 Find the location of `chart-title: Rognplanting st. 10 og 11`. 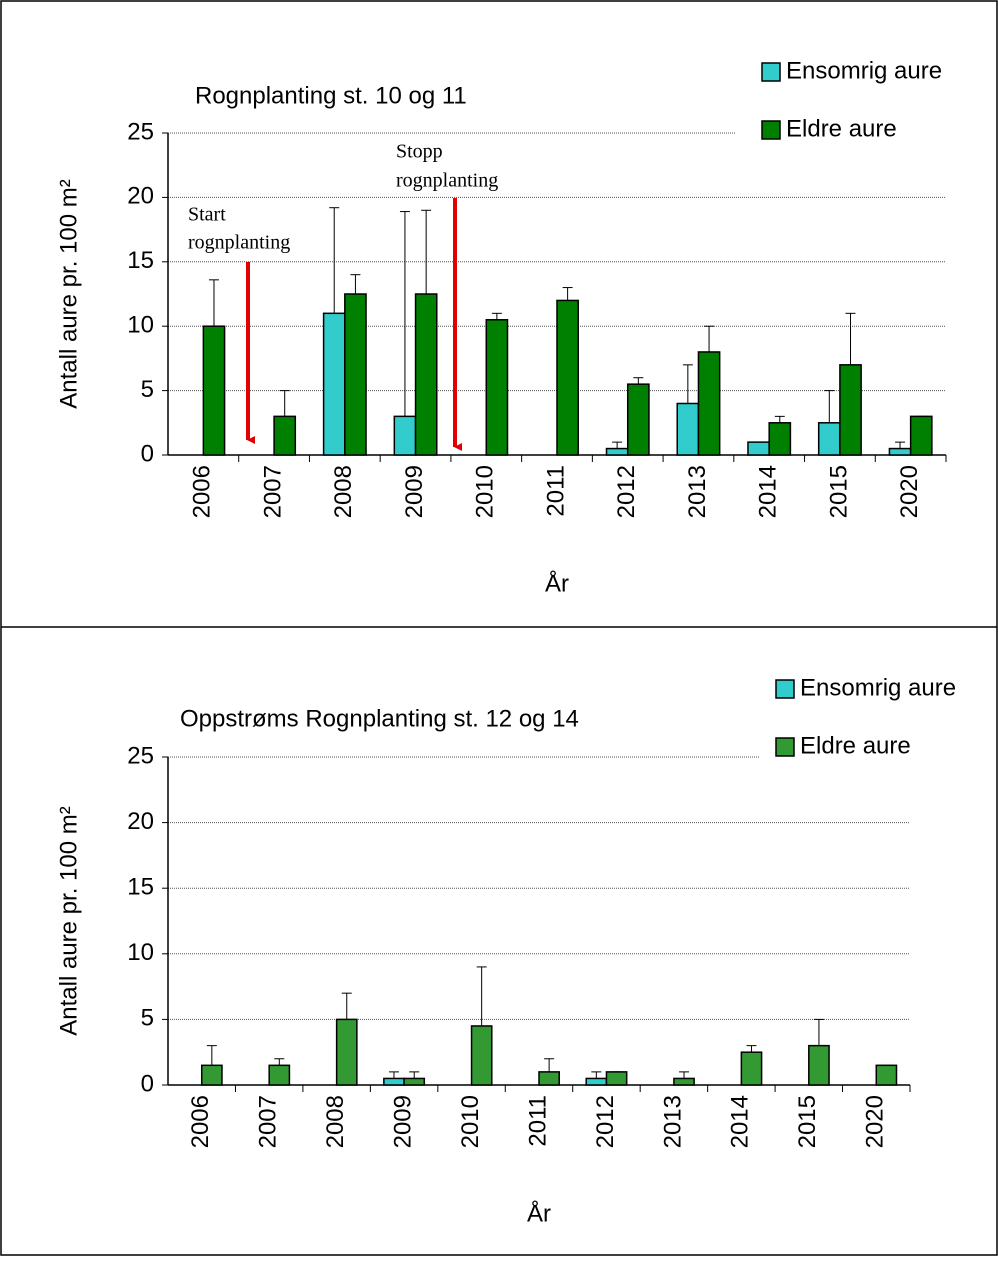

chart-title: Rognplanting st. 10 og 11 is located at coordinates (331, 95).